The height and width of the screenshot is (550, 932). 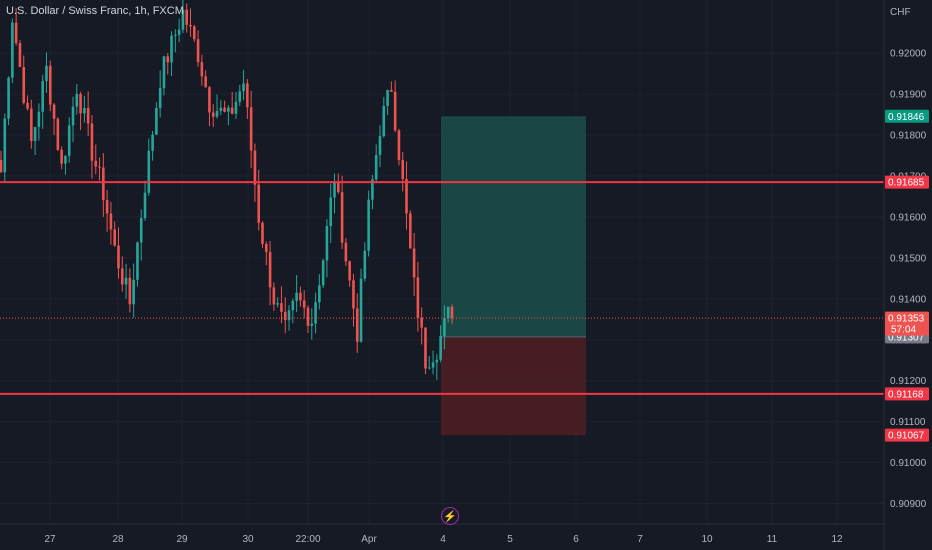 I want to click on x-tick-label: 6, so click(x=576, y=539).